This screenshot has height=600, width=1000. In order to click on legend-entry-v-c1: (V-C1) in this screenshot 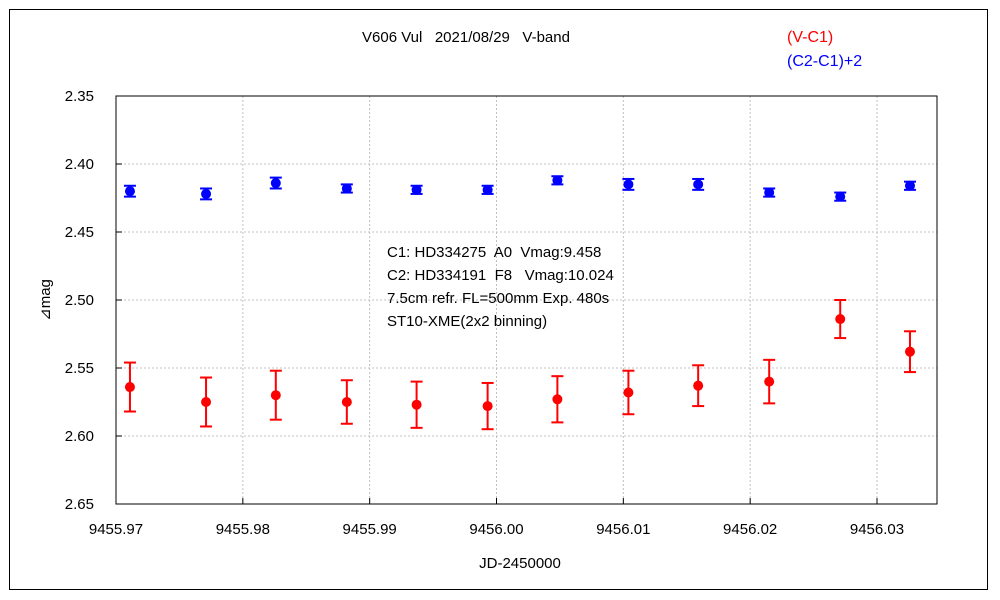, I will do `click(810, 37)`.